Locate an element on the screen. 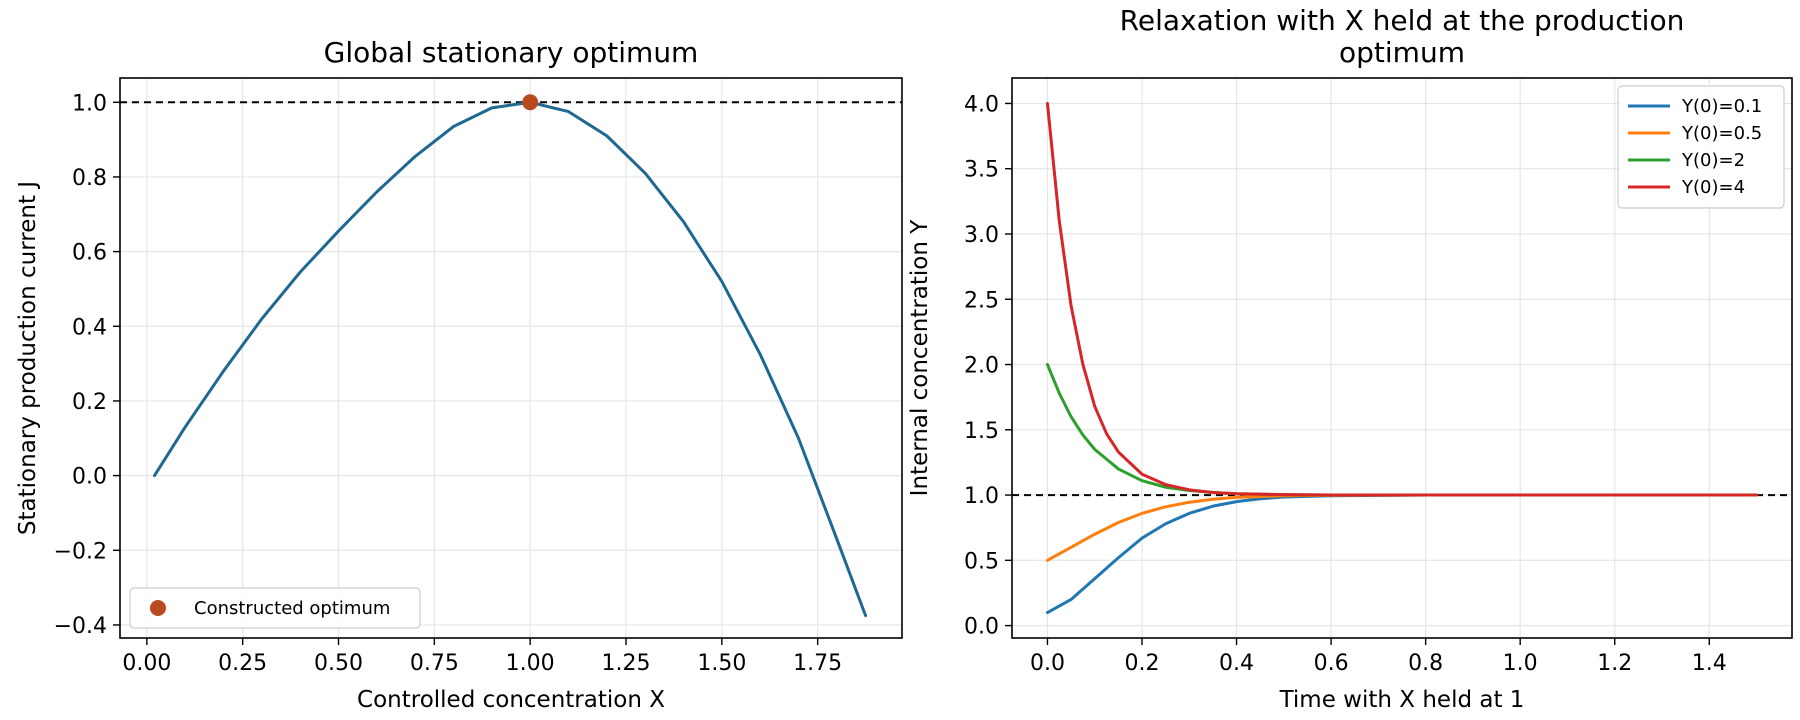 This screenshot has height=720, width=1800. right-x-axis-label: Time with X held at 1 is located at coordinates (1402, 700).